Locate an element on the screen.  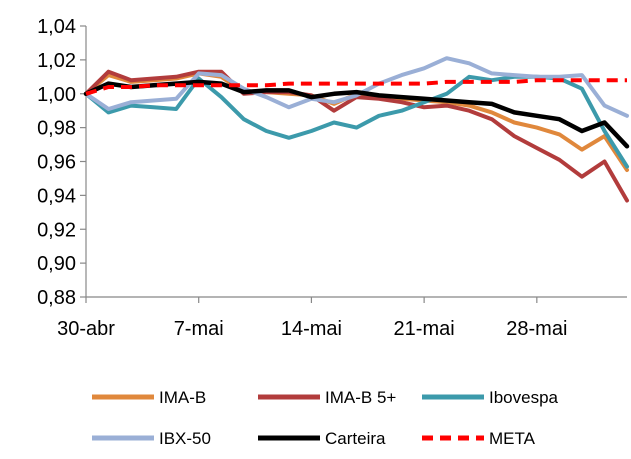
legend-item: IMA-B is located at coordinates (149, 397).